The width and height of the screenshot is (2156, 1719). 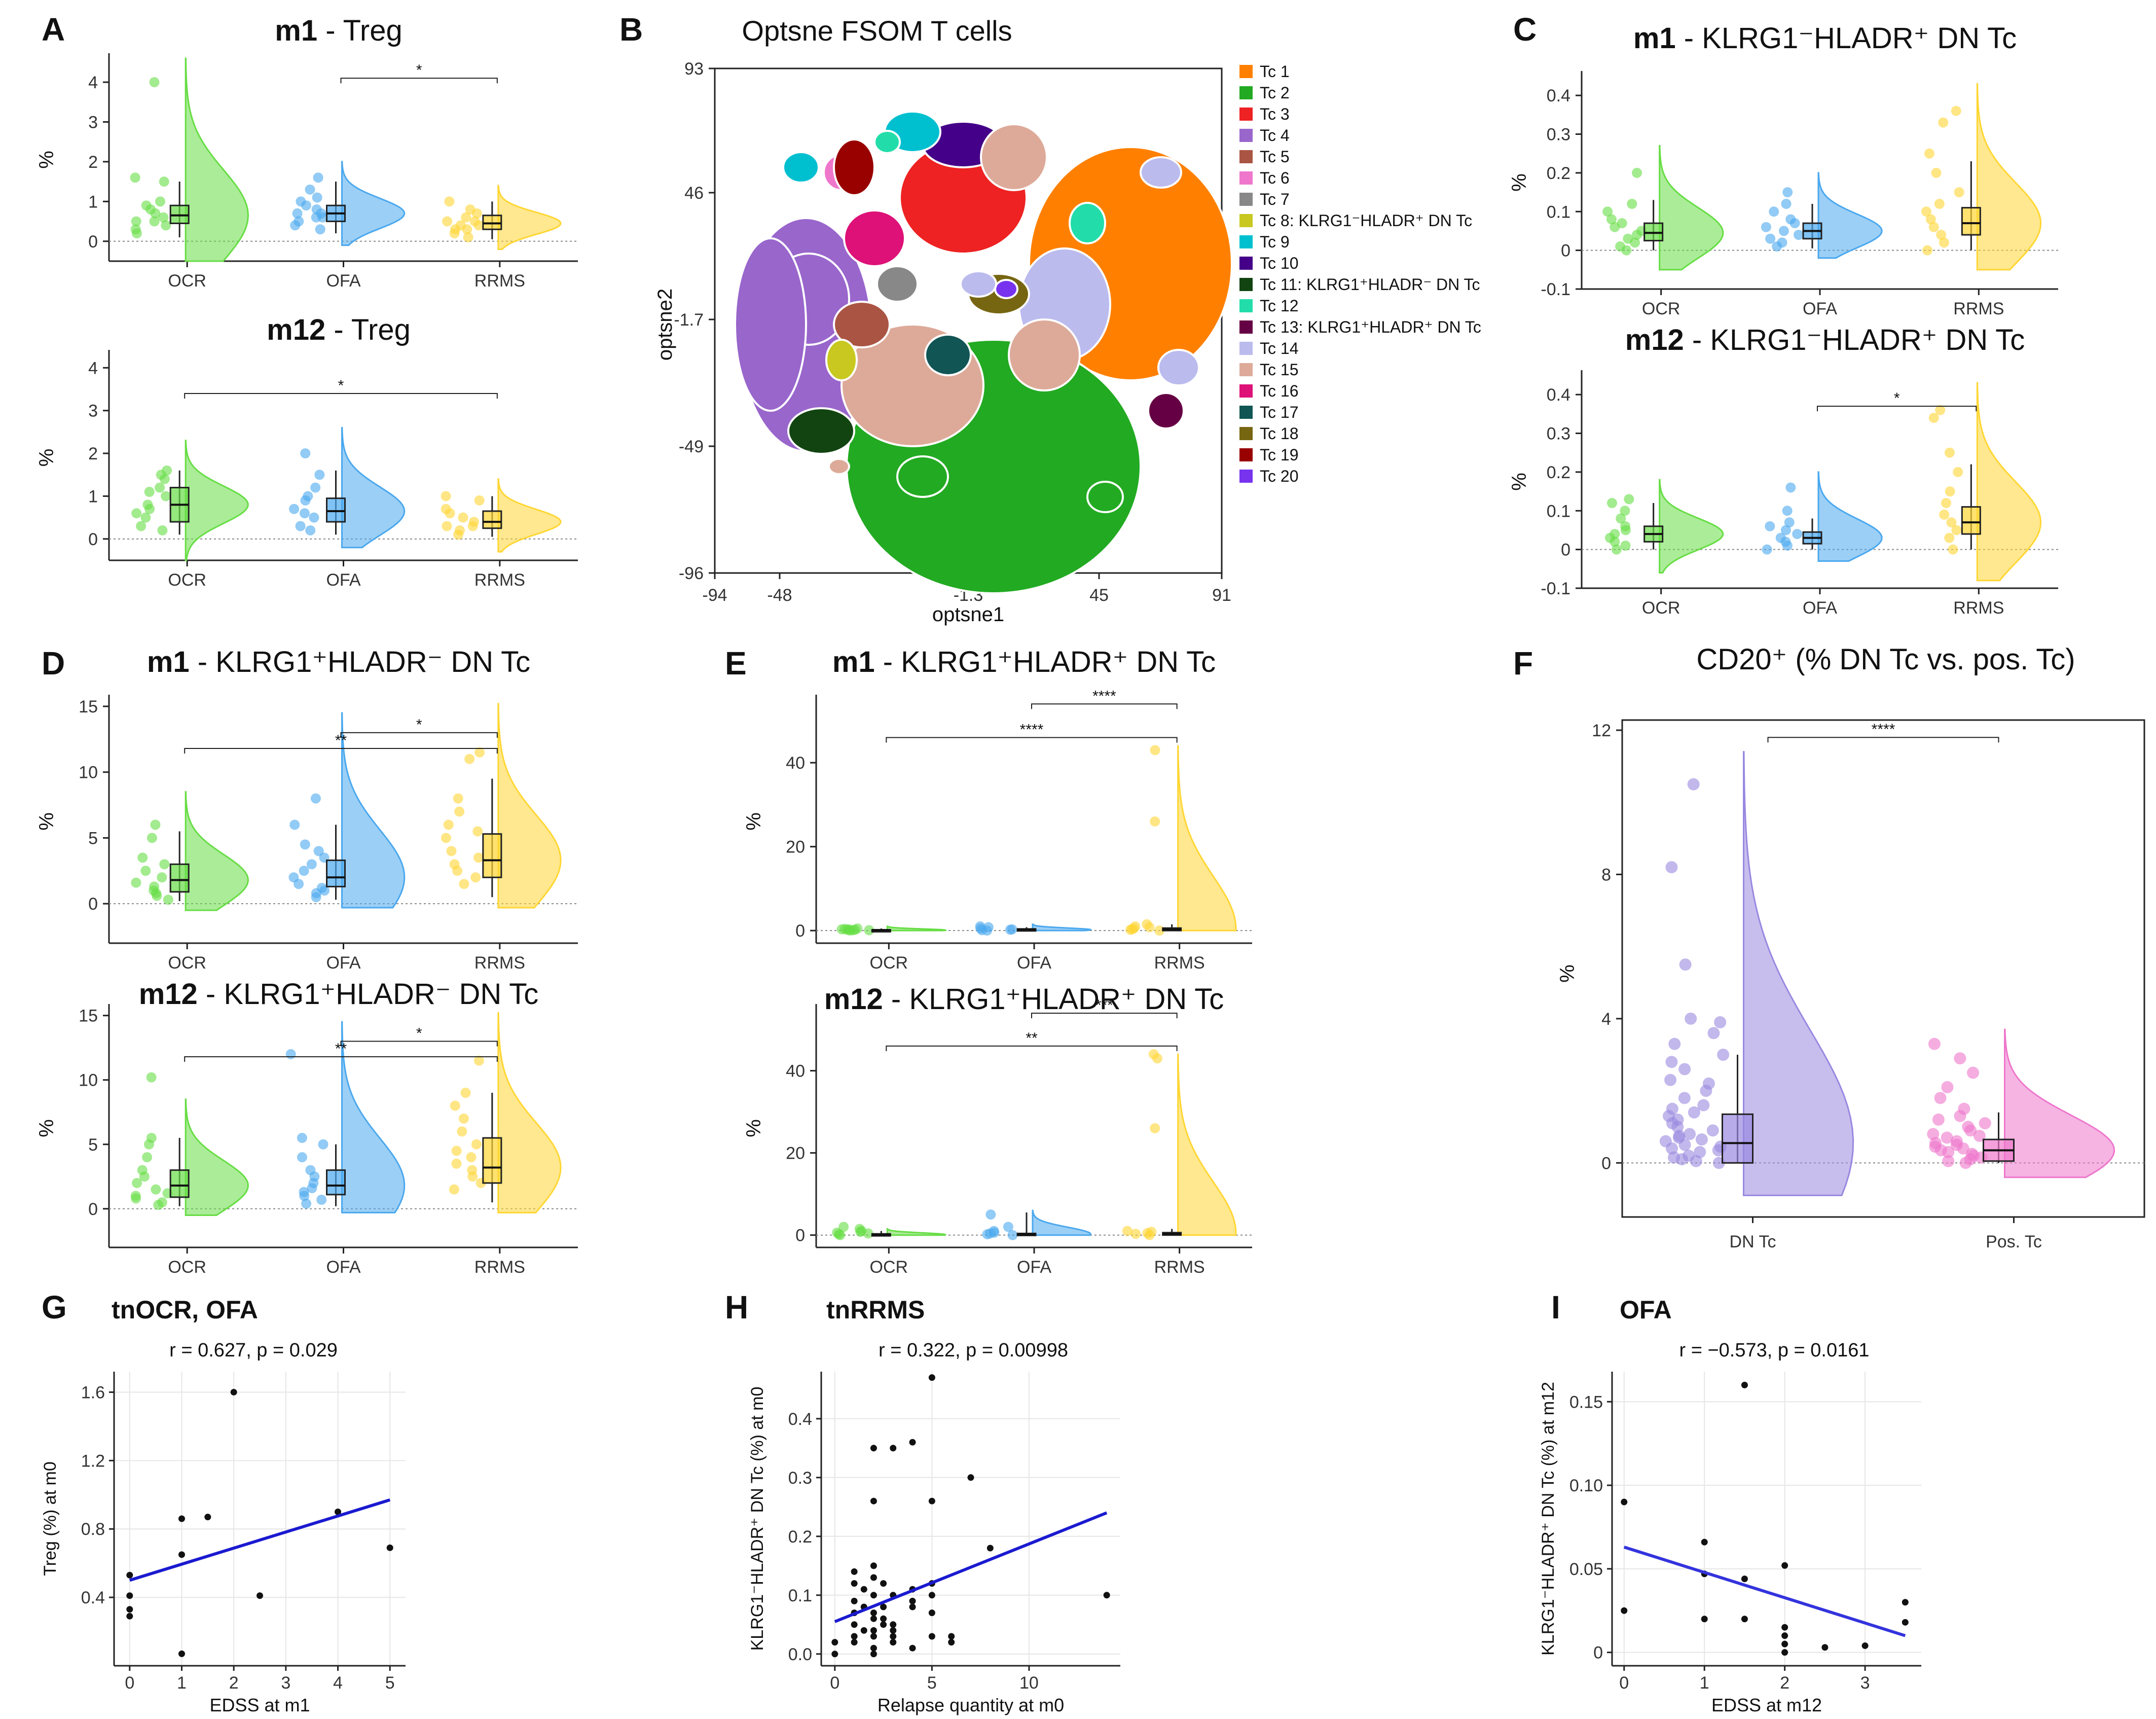 What do you see at coordinates (1586, 1570) in the screenshot?
I see `y-tick-label: 0.05` at bounding box center [1586, 1570].